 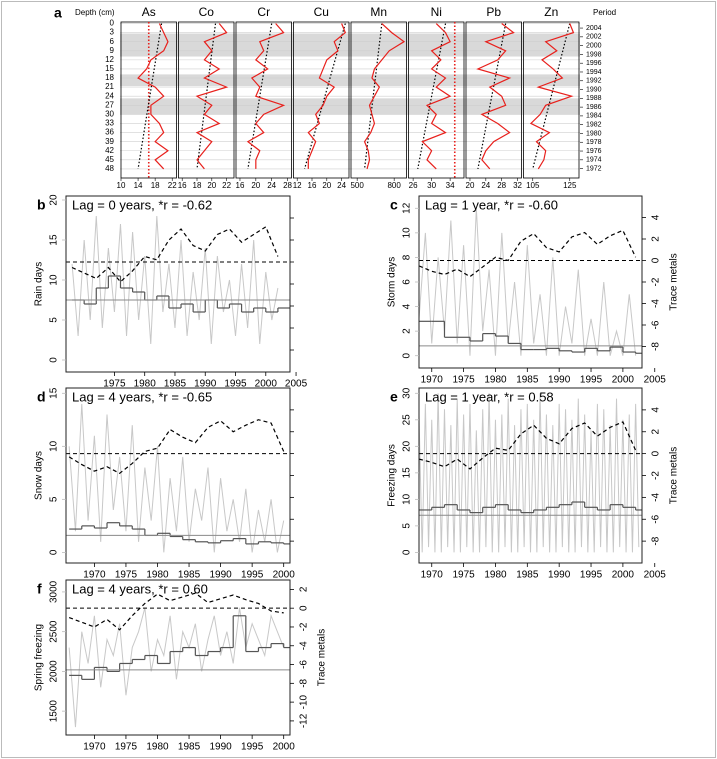 What do you see at coordinates (321, 12) in the screenshot?
I see `metal-name: Cu` at bounding box center [321, 12].